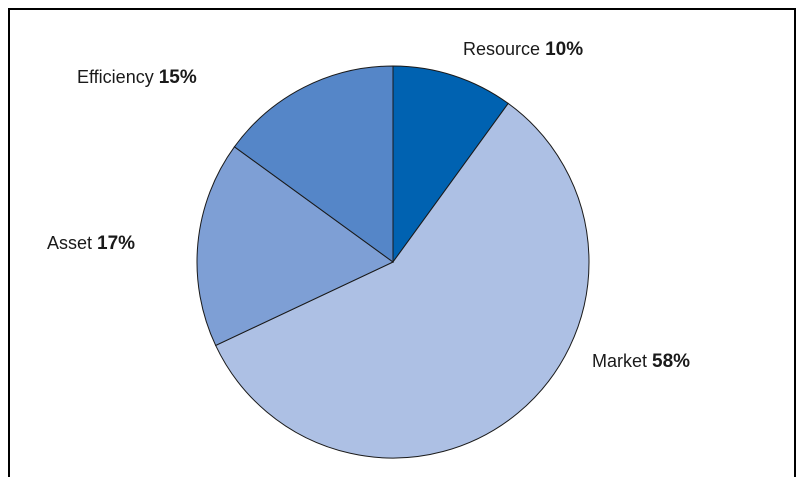  What do you see at coordinates (564, 49) in the screenshot?
I see `value-label: 10%` at bounding box center [564, 49].